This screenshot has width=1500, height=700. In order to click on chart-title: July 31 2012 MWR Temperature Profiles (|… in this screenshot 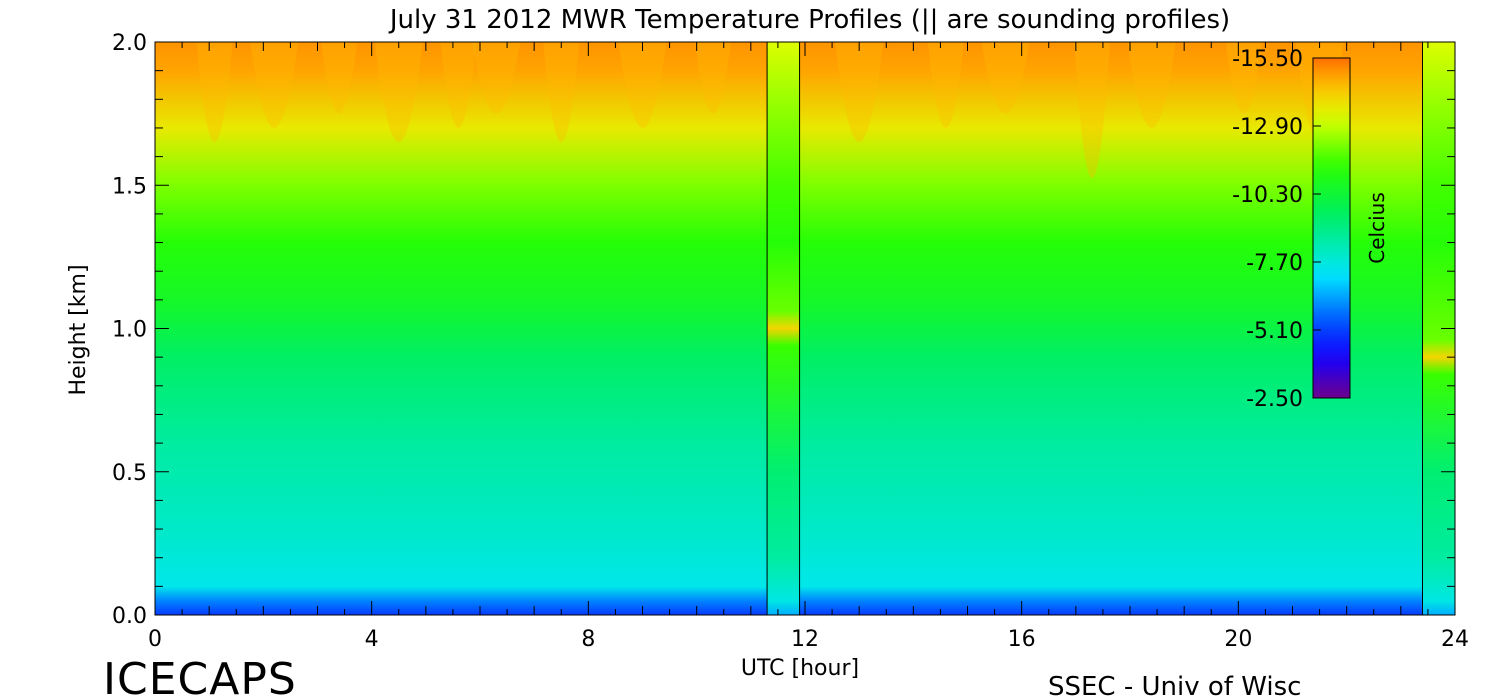, I will do `click(809, 20)`.